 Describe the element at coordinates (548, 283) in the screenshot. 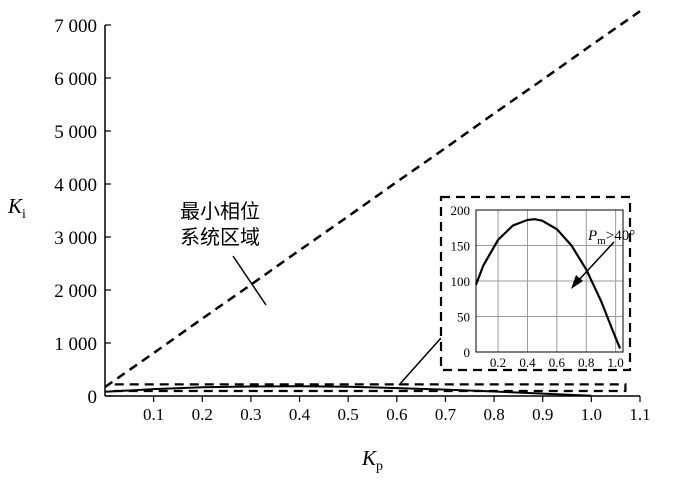

I see `inset-series-curve` at that location.